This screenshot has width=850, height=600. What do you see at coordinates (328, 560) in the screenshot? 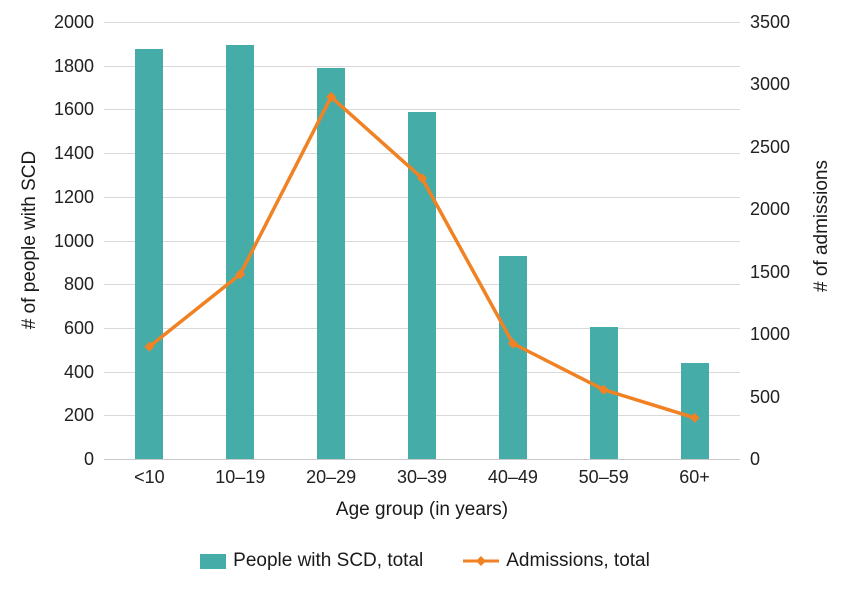
I see `legend-label-people-with-scd: People with SCD, total` at bounding box center [328, 560].